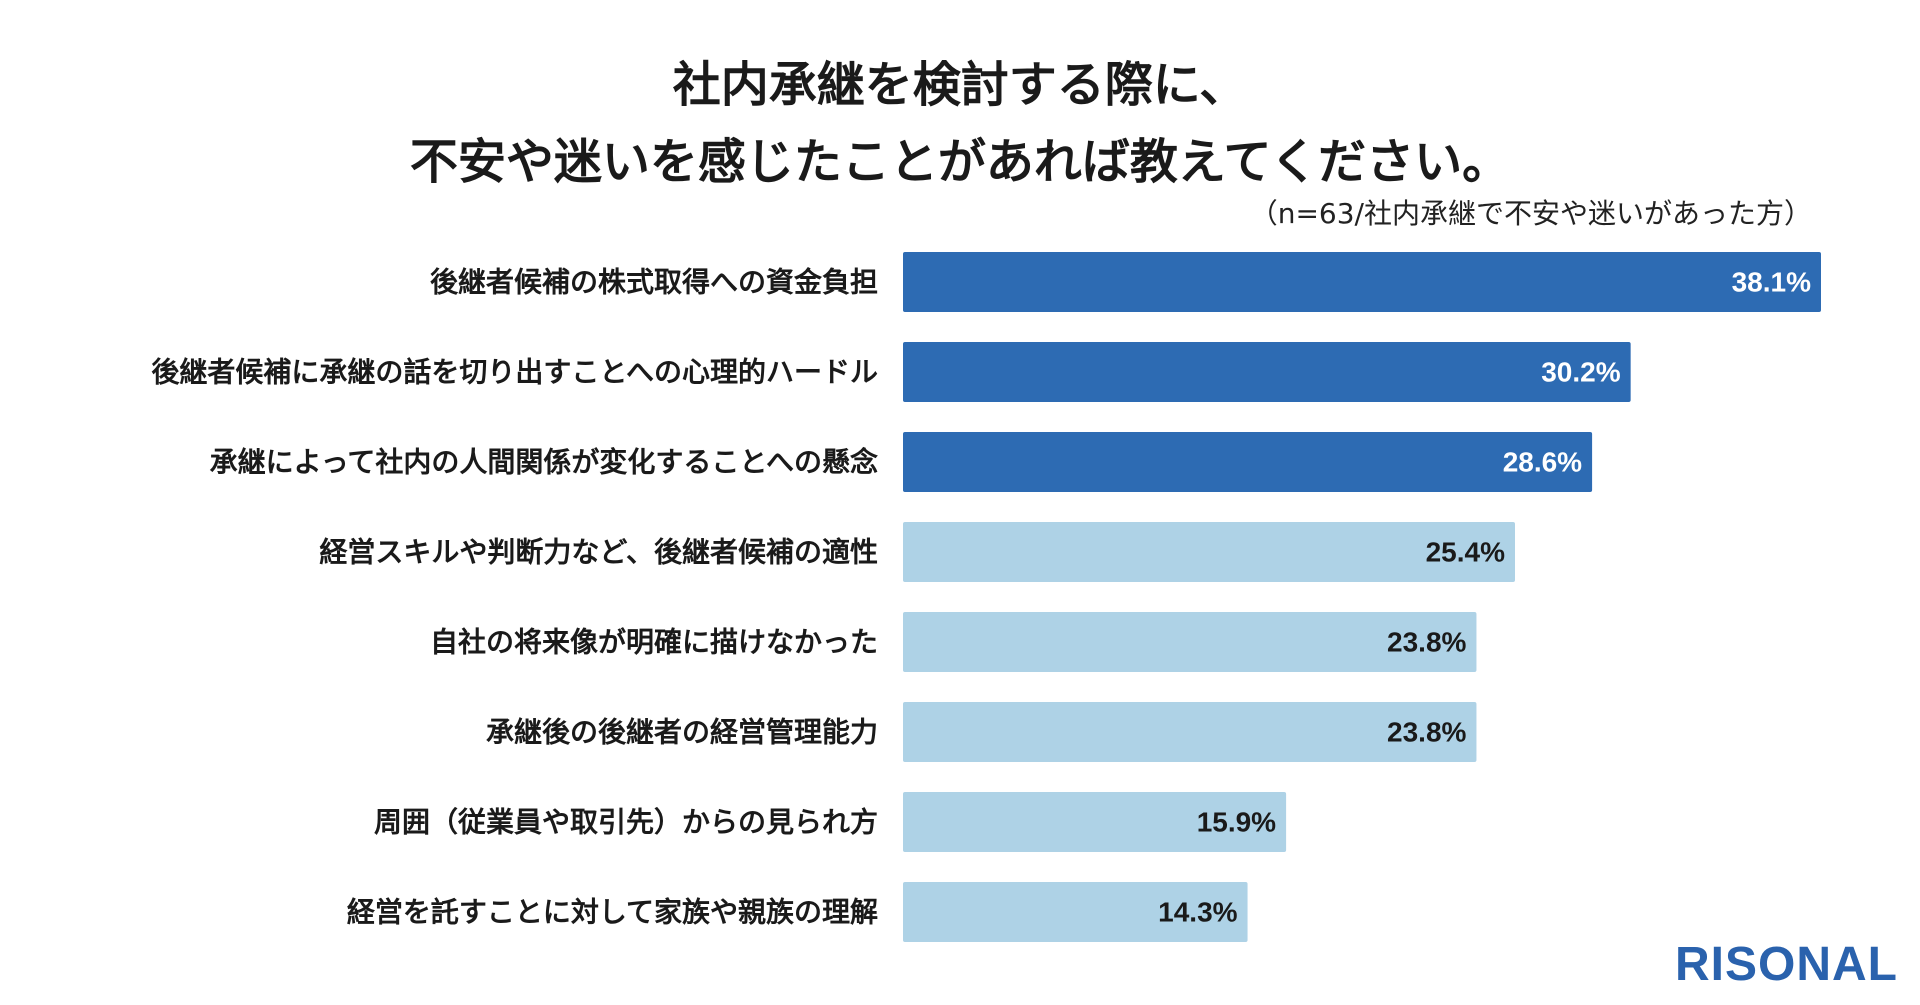 The width and height of the screenshot is (1920, 1005). I want to click on value-label-8: 14.3%, so click(1197, 912).